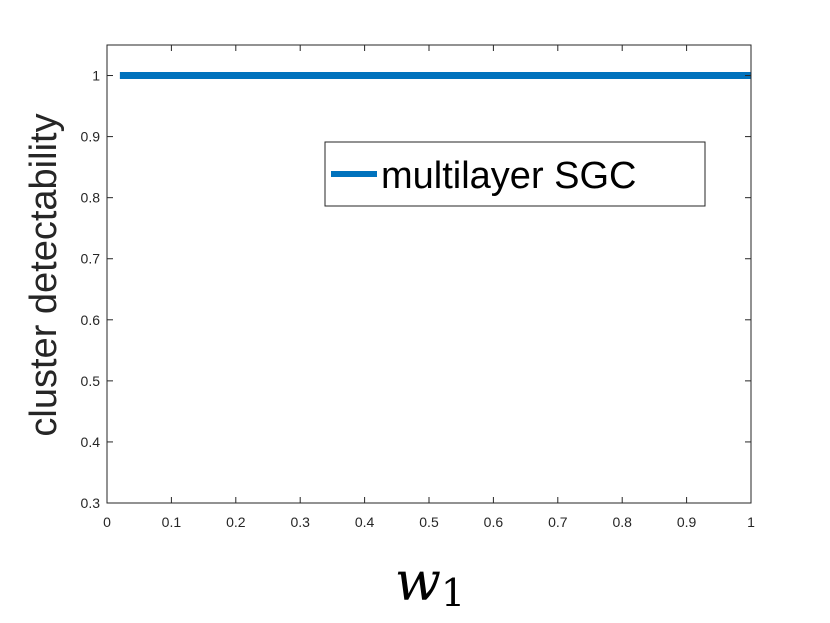 This screenshot has width=830, height=623. What do you see at coordinates (509, 176) in the screenshot?
I see `legend-label: multilayer SGC` at bounding box center [509, 176].